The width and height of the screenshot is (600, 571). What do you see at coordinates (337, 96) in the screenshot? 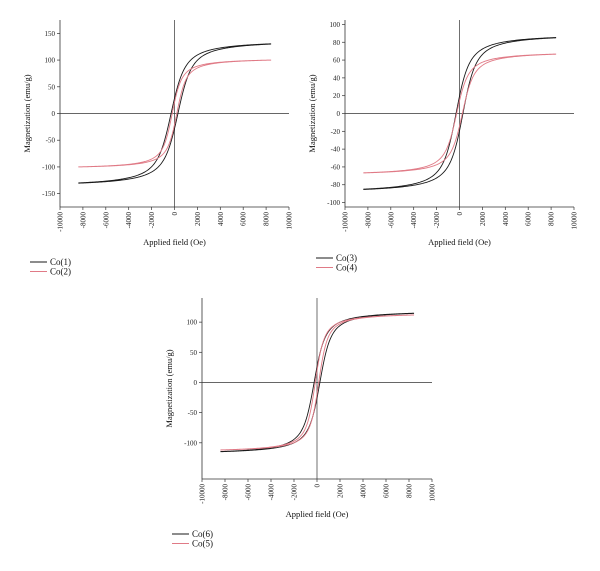
I see `y-tick-label: 20` at bounding box center [337, 96].